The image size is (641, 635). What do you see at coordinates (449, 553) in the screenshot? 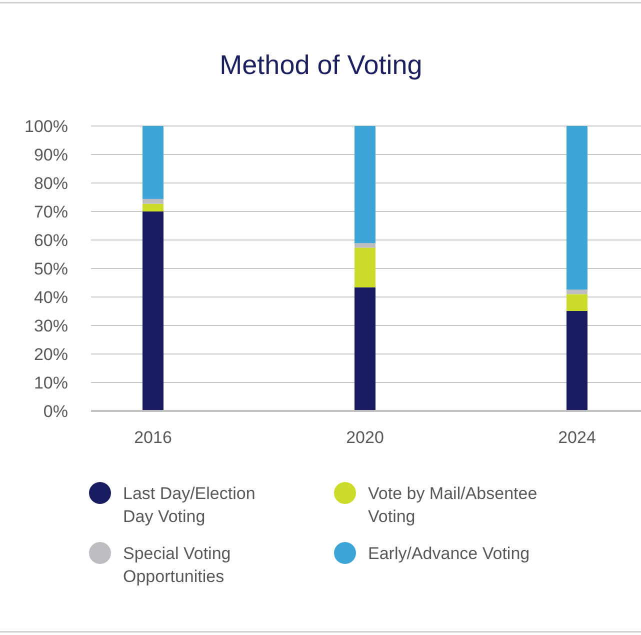
I see `legend-label: Early/Advance Voting` at bounding box center [449, 553].